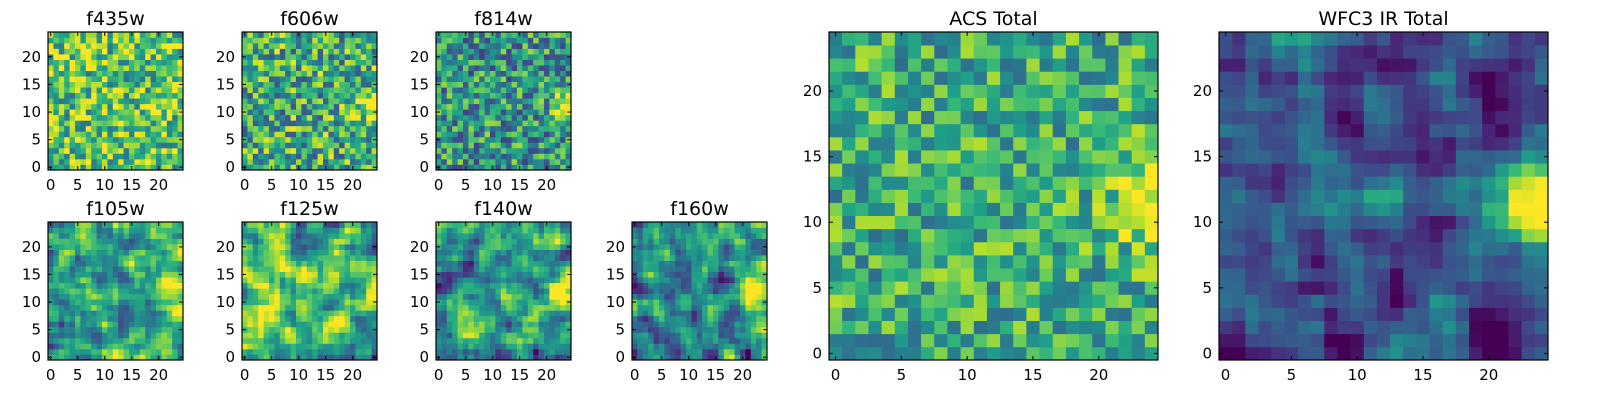  What do you see at coordinates (78, 185) in the screenshot?
I see `x-tick-label: 5` at bounding box center [78, 185].